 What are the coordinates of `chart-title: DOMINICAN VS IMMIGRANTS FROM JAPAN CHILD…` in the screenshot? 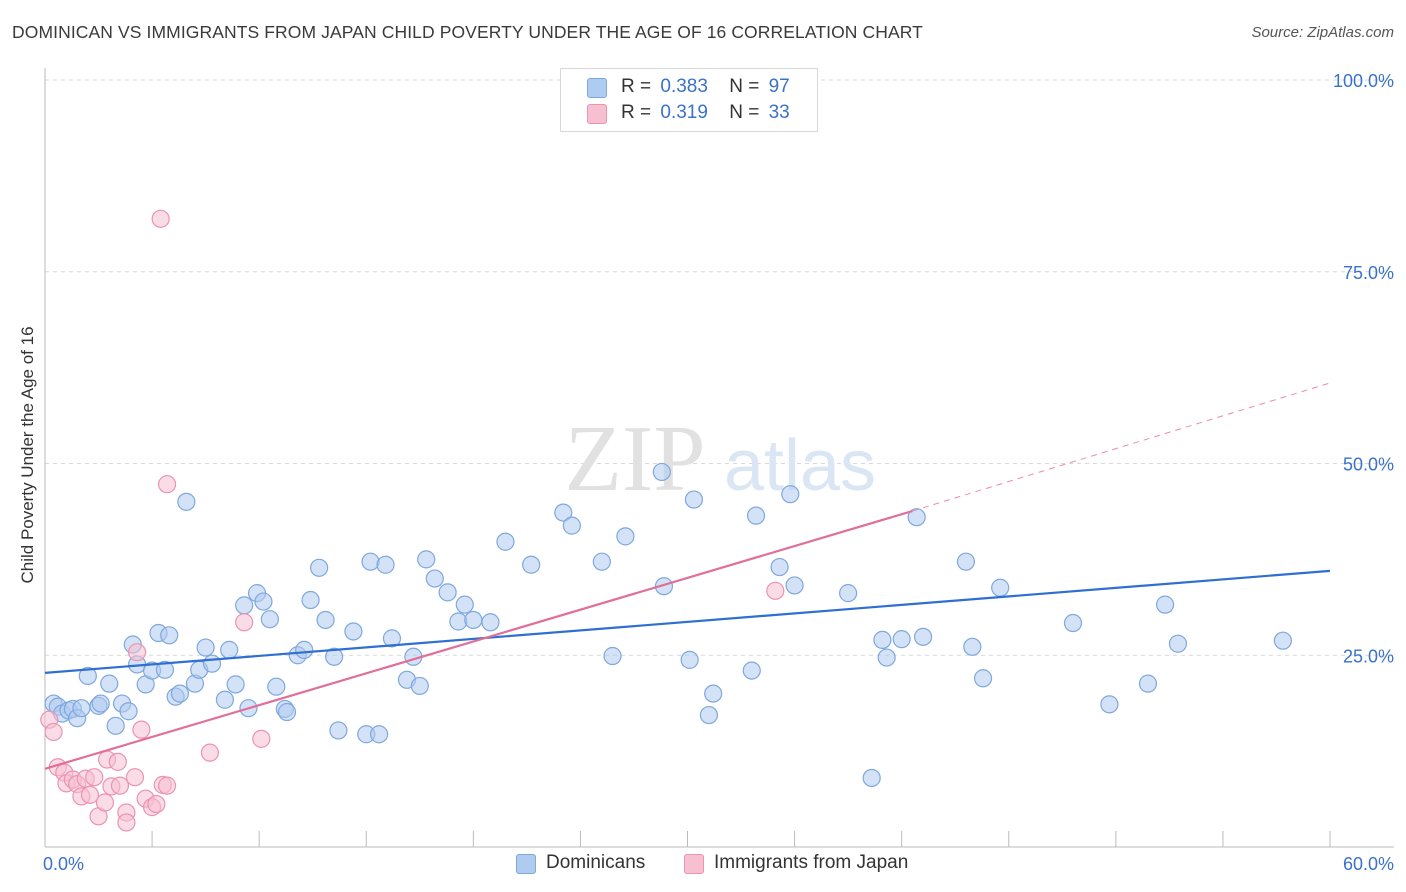 It's located at (467, 32).